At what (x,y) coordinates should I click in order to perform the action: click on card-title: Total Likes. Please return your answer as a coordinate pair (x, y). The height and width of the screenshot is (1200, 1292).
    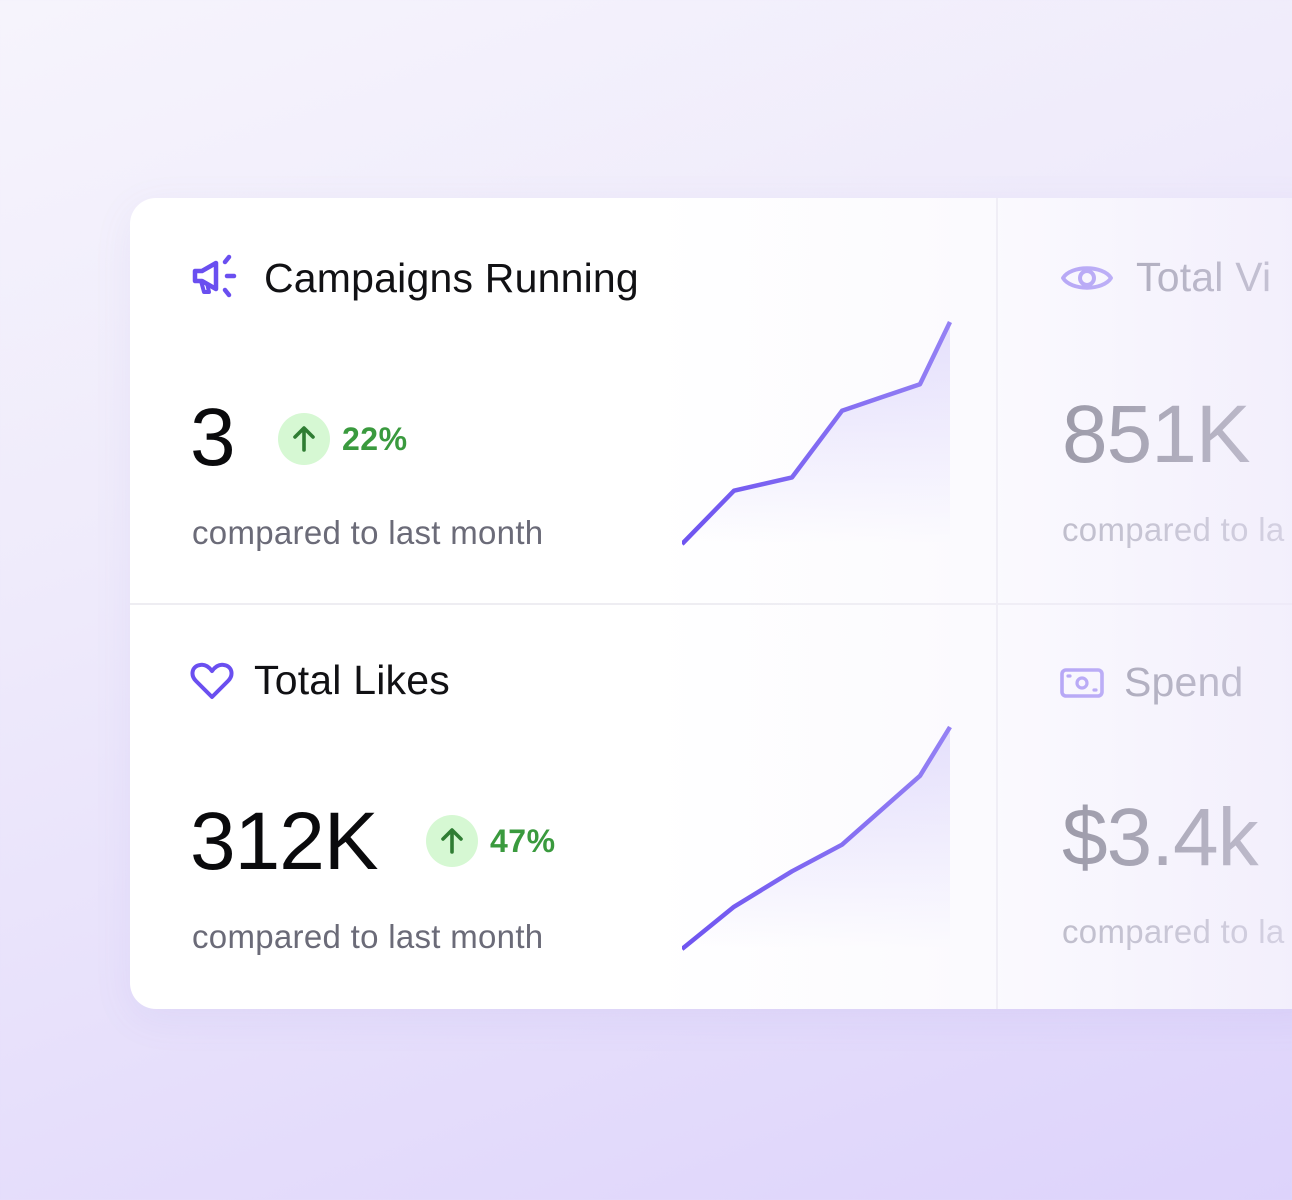
    Looking at the image, I should click on (352, 680).